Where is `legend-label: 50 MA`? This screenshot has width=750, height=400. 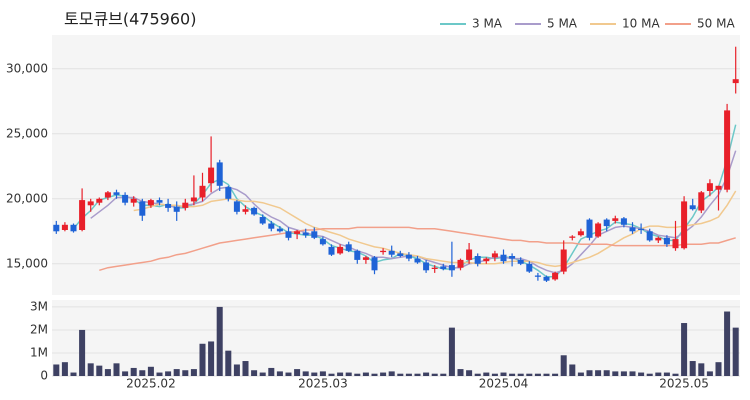
legend-label: 50 MA is located at coordinates (716, 24).